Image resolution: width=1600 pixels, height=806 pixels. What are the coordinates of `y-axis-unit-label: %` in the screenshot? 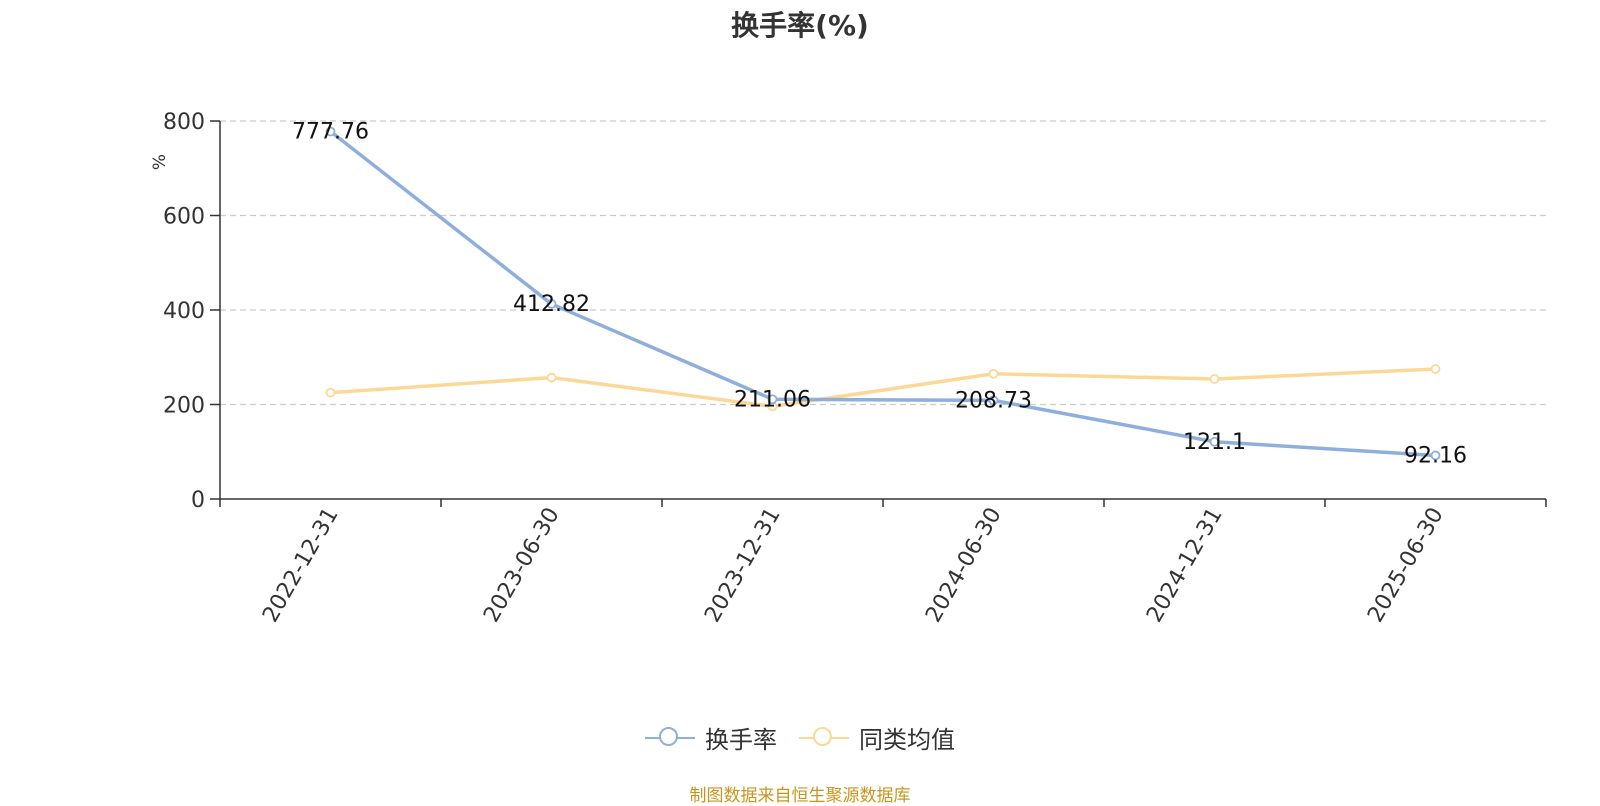 It's located at (160, 162).